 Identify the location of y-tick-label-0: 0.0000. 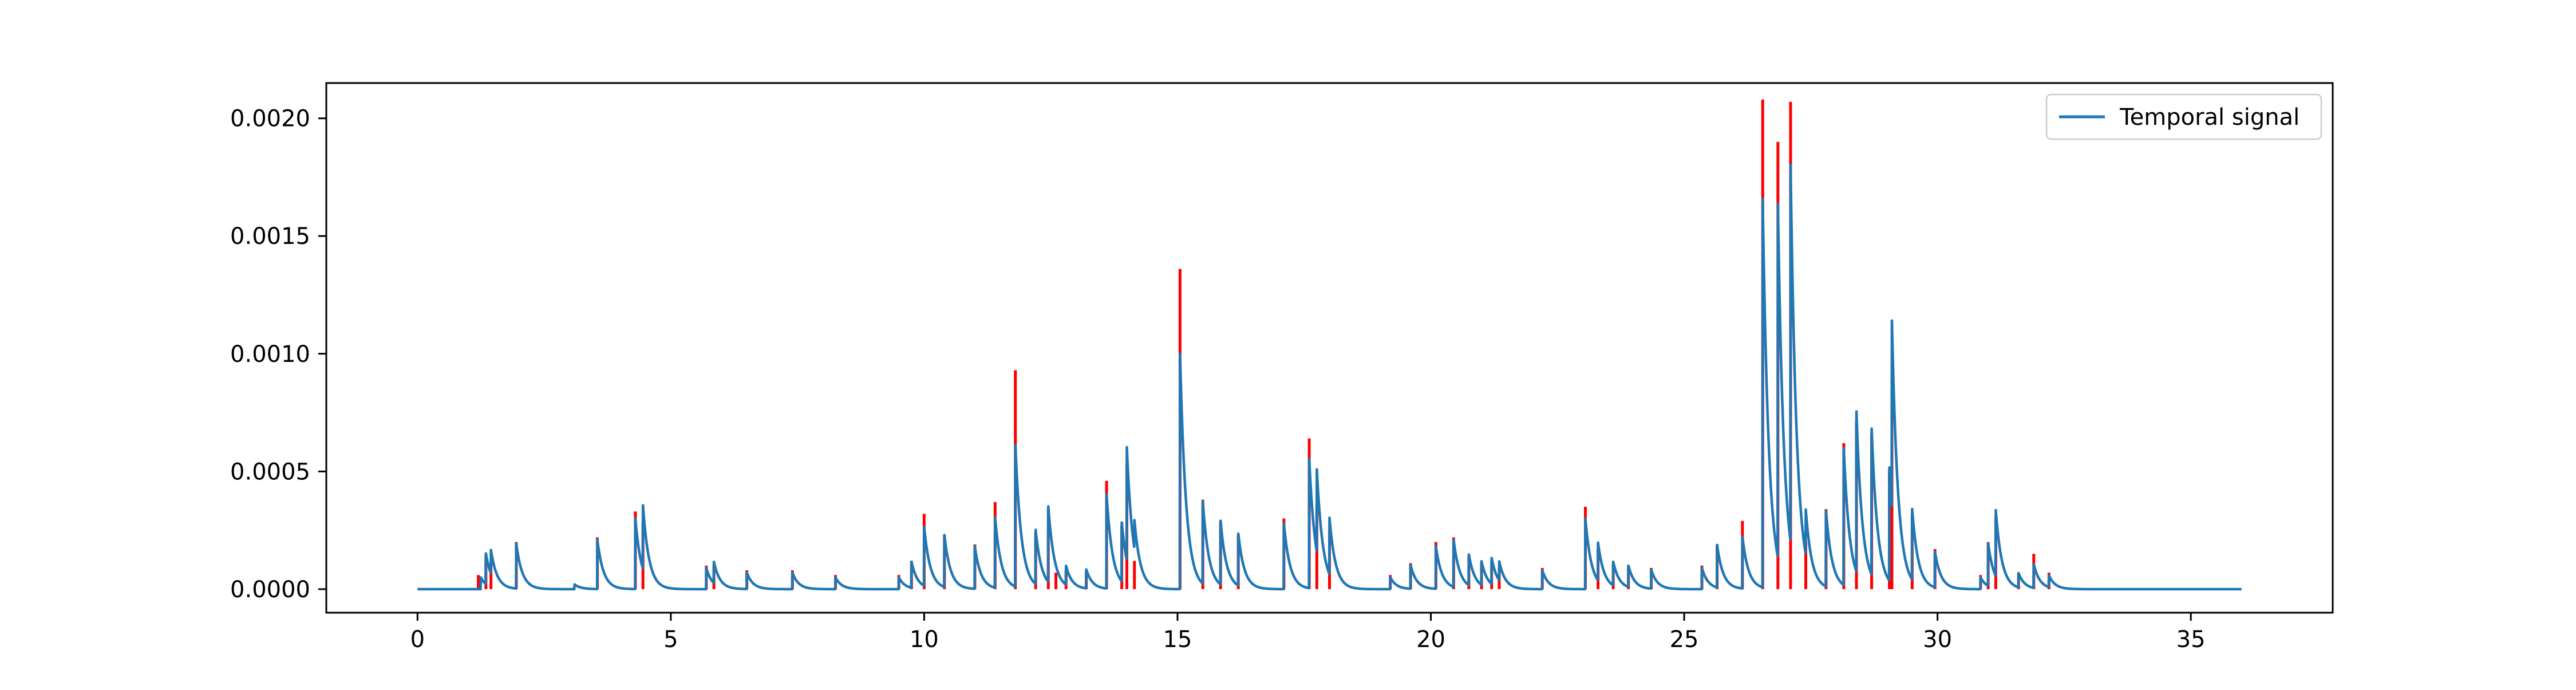
(270, 590).